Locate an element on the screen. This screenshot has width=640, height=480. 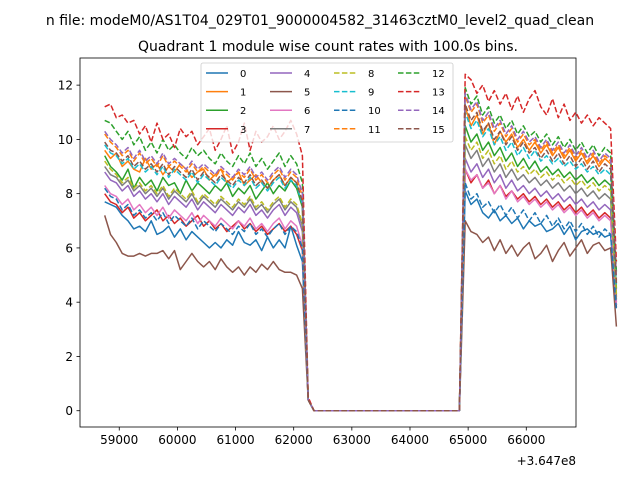
x-tick-label: 61000 is located at coordinates (235, 440).